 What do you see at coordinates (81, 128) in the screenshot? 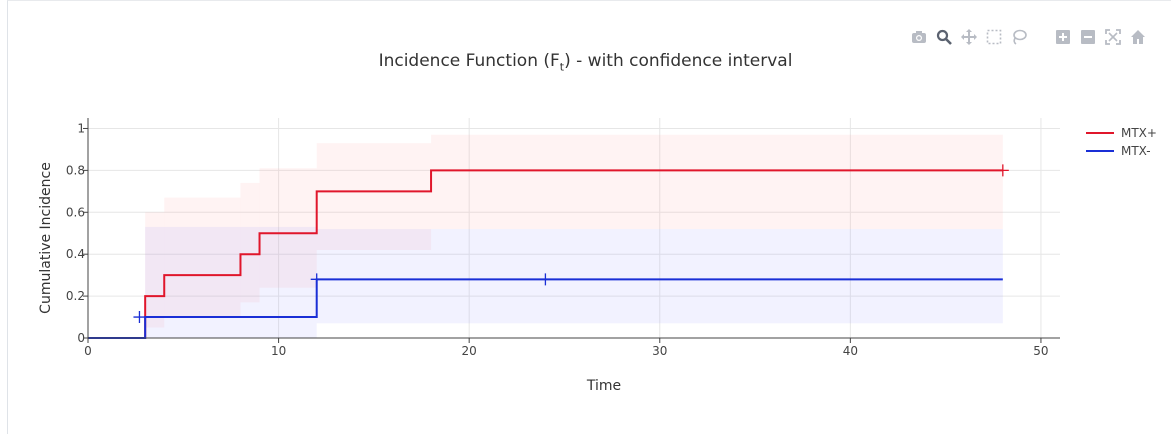
I see `y-tick-label: 1` at bounding box center [81, 128].